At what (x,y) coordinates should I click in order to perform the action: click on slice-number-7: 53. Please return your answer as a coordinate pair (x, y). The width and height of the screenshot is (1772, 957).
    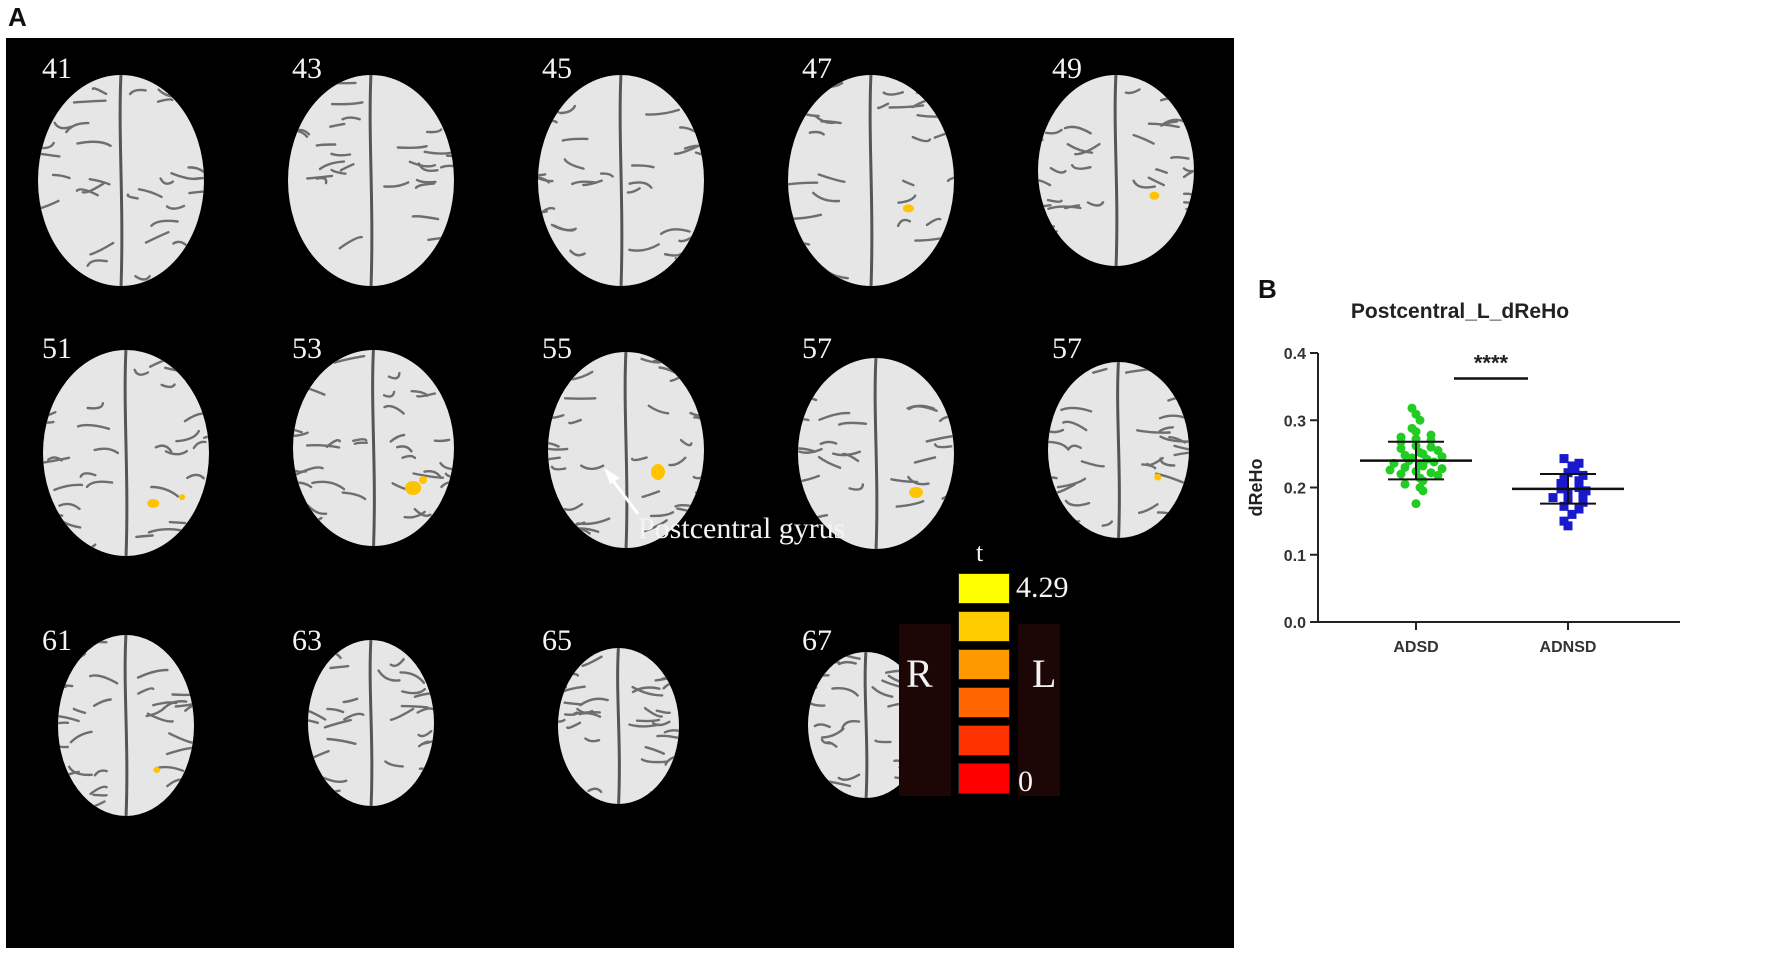
    Looking at the image, I should click on (307, 348).